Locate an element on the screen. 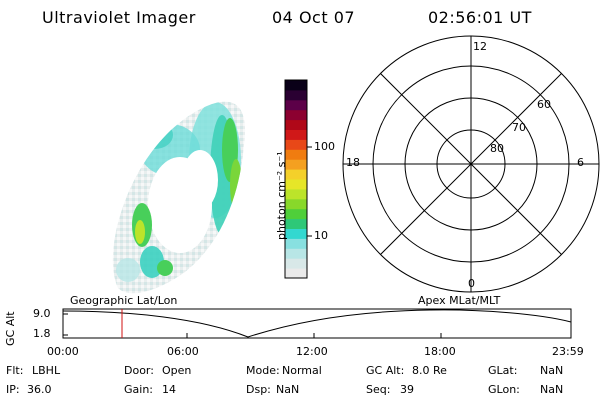 The image size is (600, 400). polar-ring-label-70: 70 is located at coordinates (519, 127).